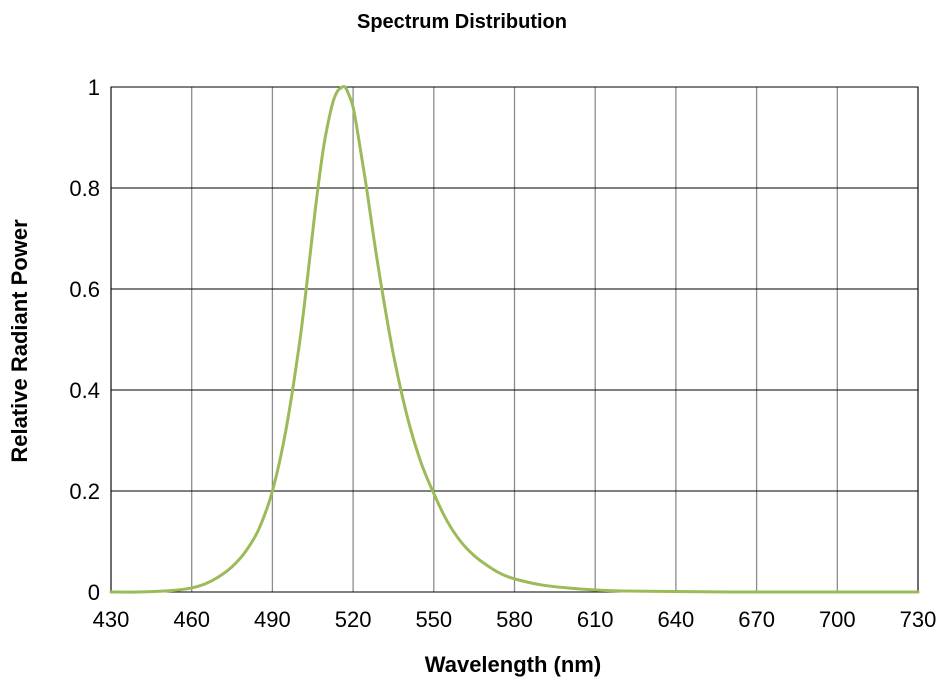  I want to click on y-tick-label: 0.2, so click(84, 491).